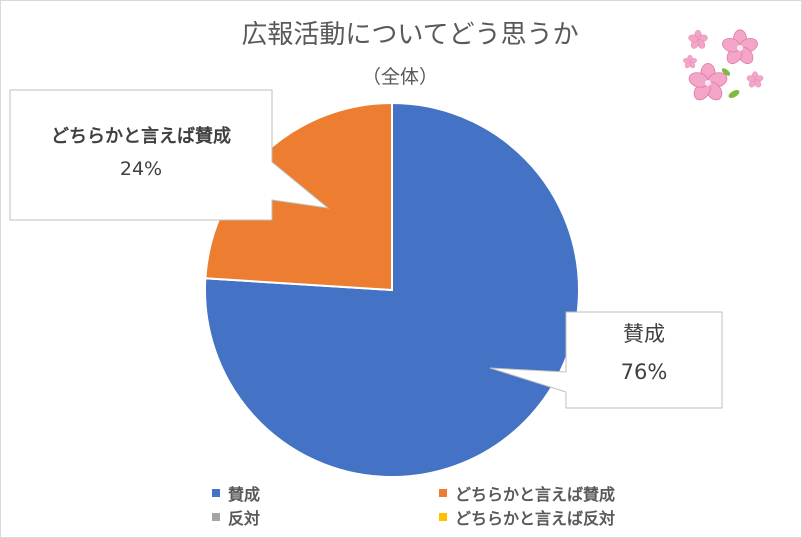 This screenshot has height=538, width=802. What do you see at coordinates (723, 66) in the screenshot?
I see `cherry-blossom-icon` at bounding box center [723, 66].